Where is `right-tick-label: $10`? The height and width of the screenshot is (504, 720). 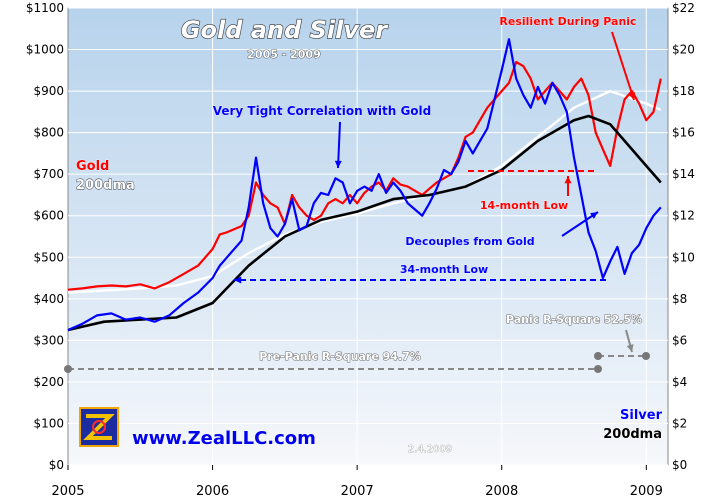
right-tick-label: $10 is located at coordinates (683, 257).